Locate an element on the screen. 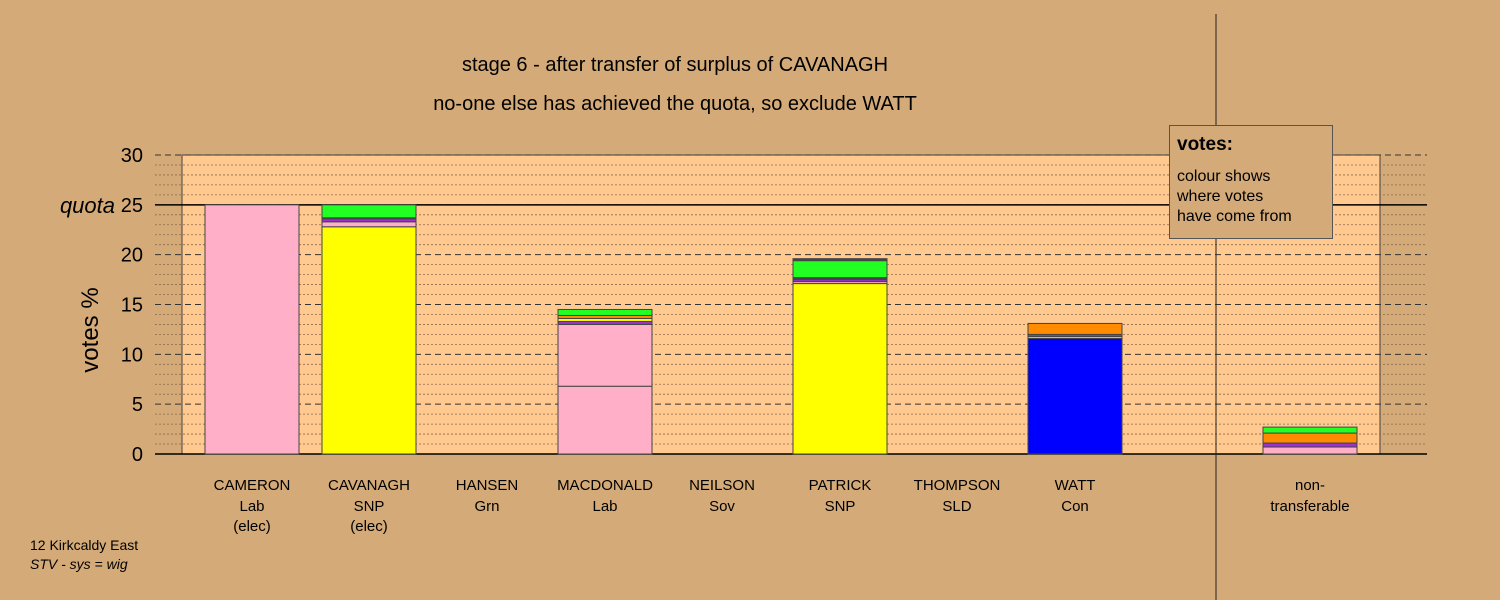 Image resolution: width=1500 pixels, height=600 pixels. y-axis-label: votes % is located at coordinates (90, 329).